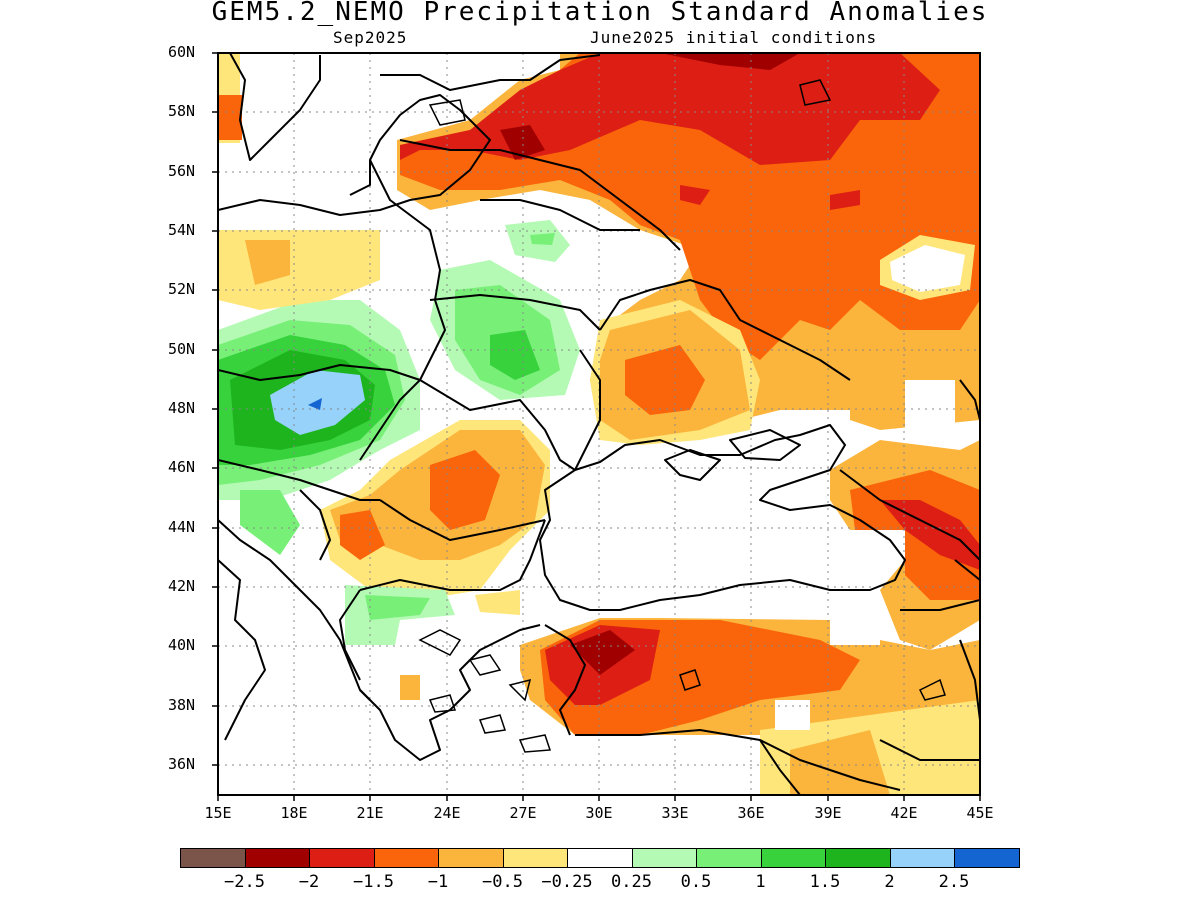 The width and height of the screenshot is (1200, 900). What do you see at coordinates (182, 171) in the screenshot?
I see `lat-label-56n: 56N` at bounding box center [182, 171].